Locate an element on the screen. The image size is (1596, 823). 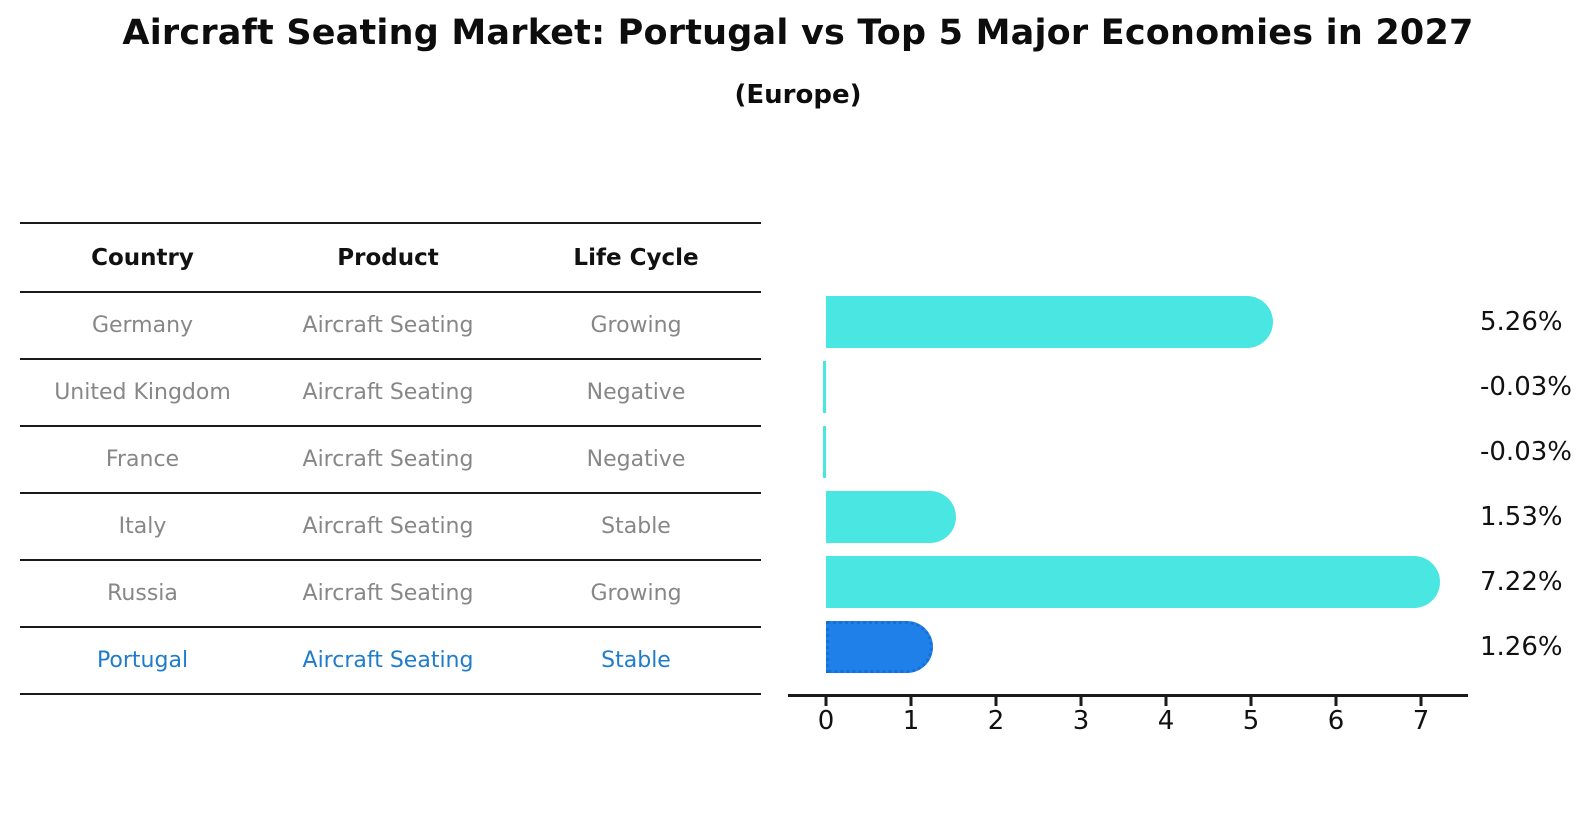
cell-country: United Kingdom is located at coordinates (142, 393).